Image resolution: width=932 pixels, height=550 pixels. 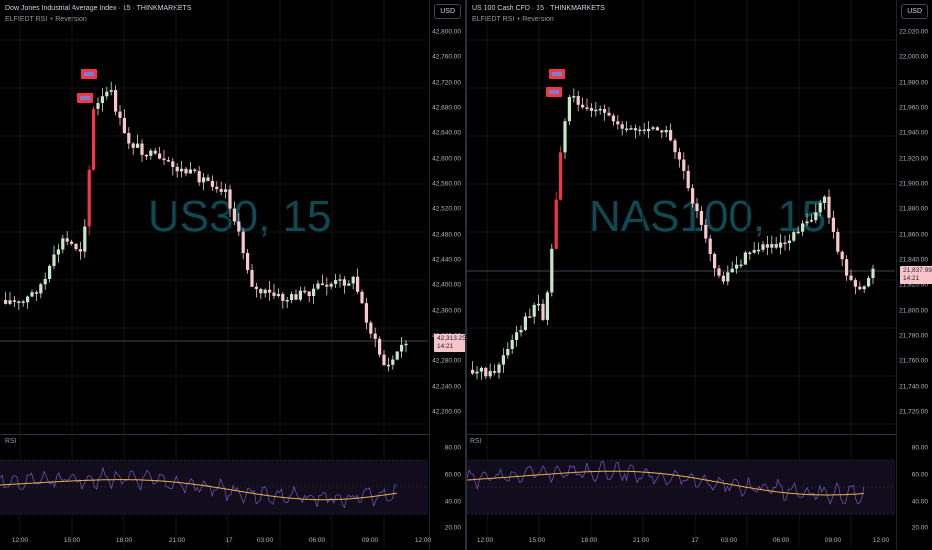 What do you see at coordinates (913, 412) in the screenshot?
I see `price-tick-label: 21,720.00` at bounding box center [913, 412].